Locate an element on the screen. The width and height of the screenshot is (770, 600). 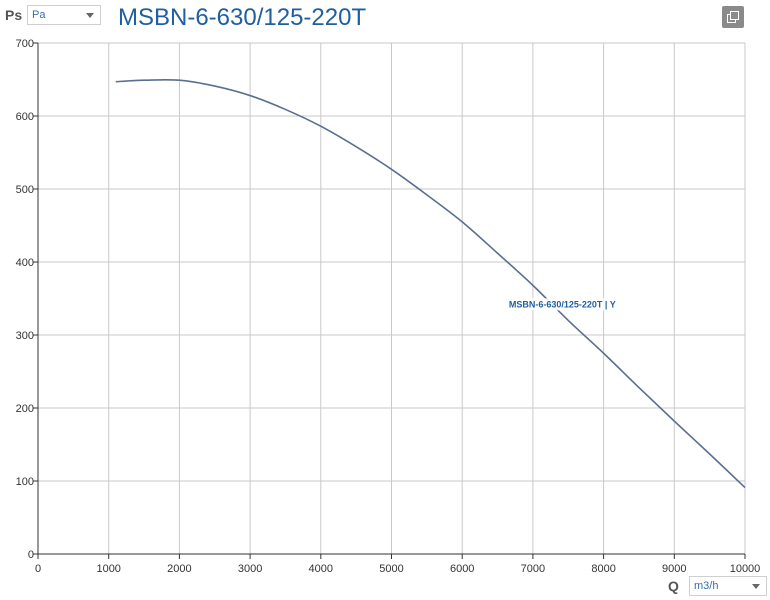
y-unit-select: Pa is located at coordinates (64, 15).